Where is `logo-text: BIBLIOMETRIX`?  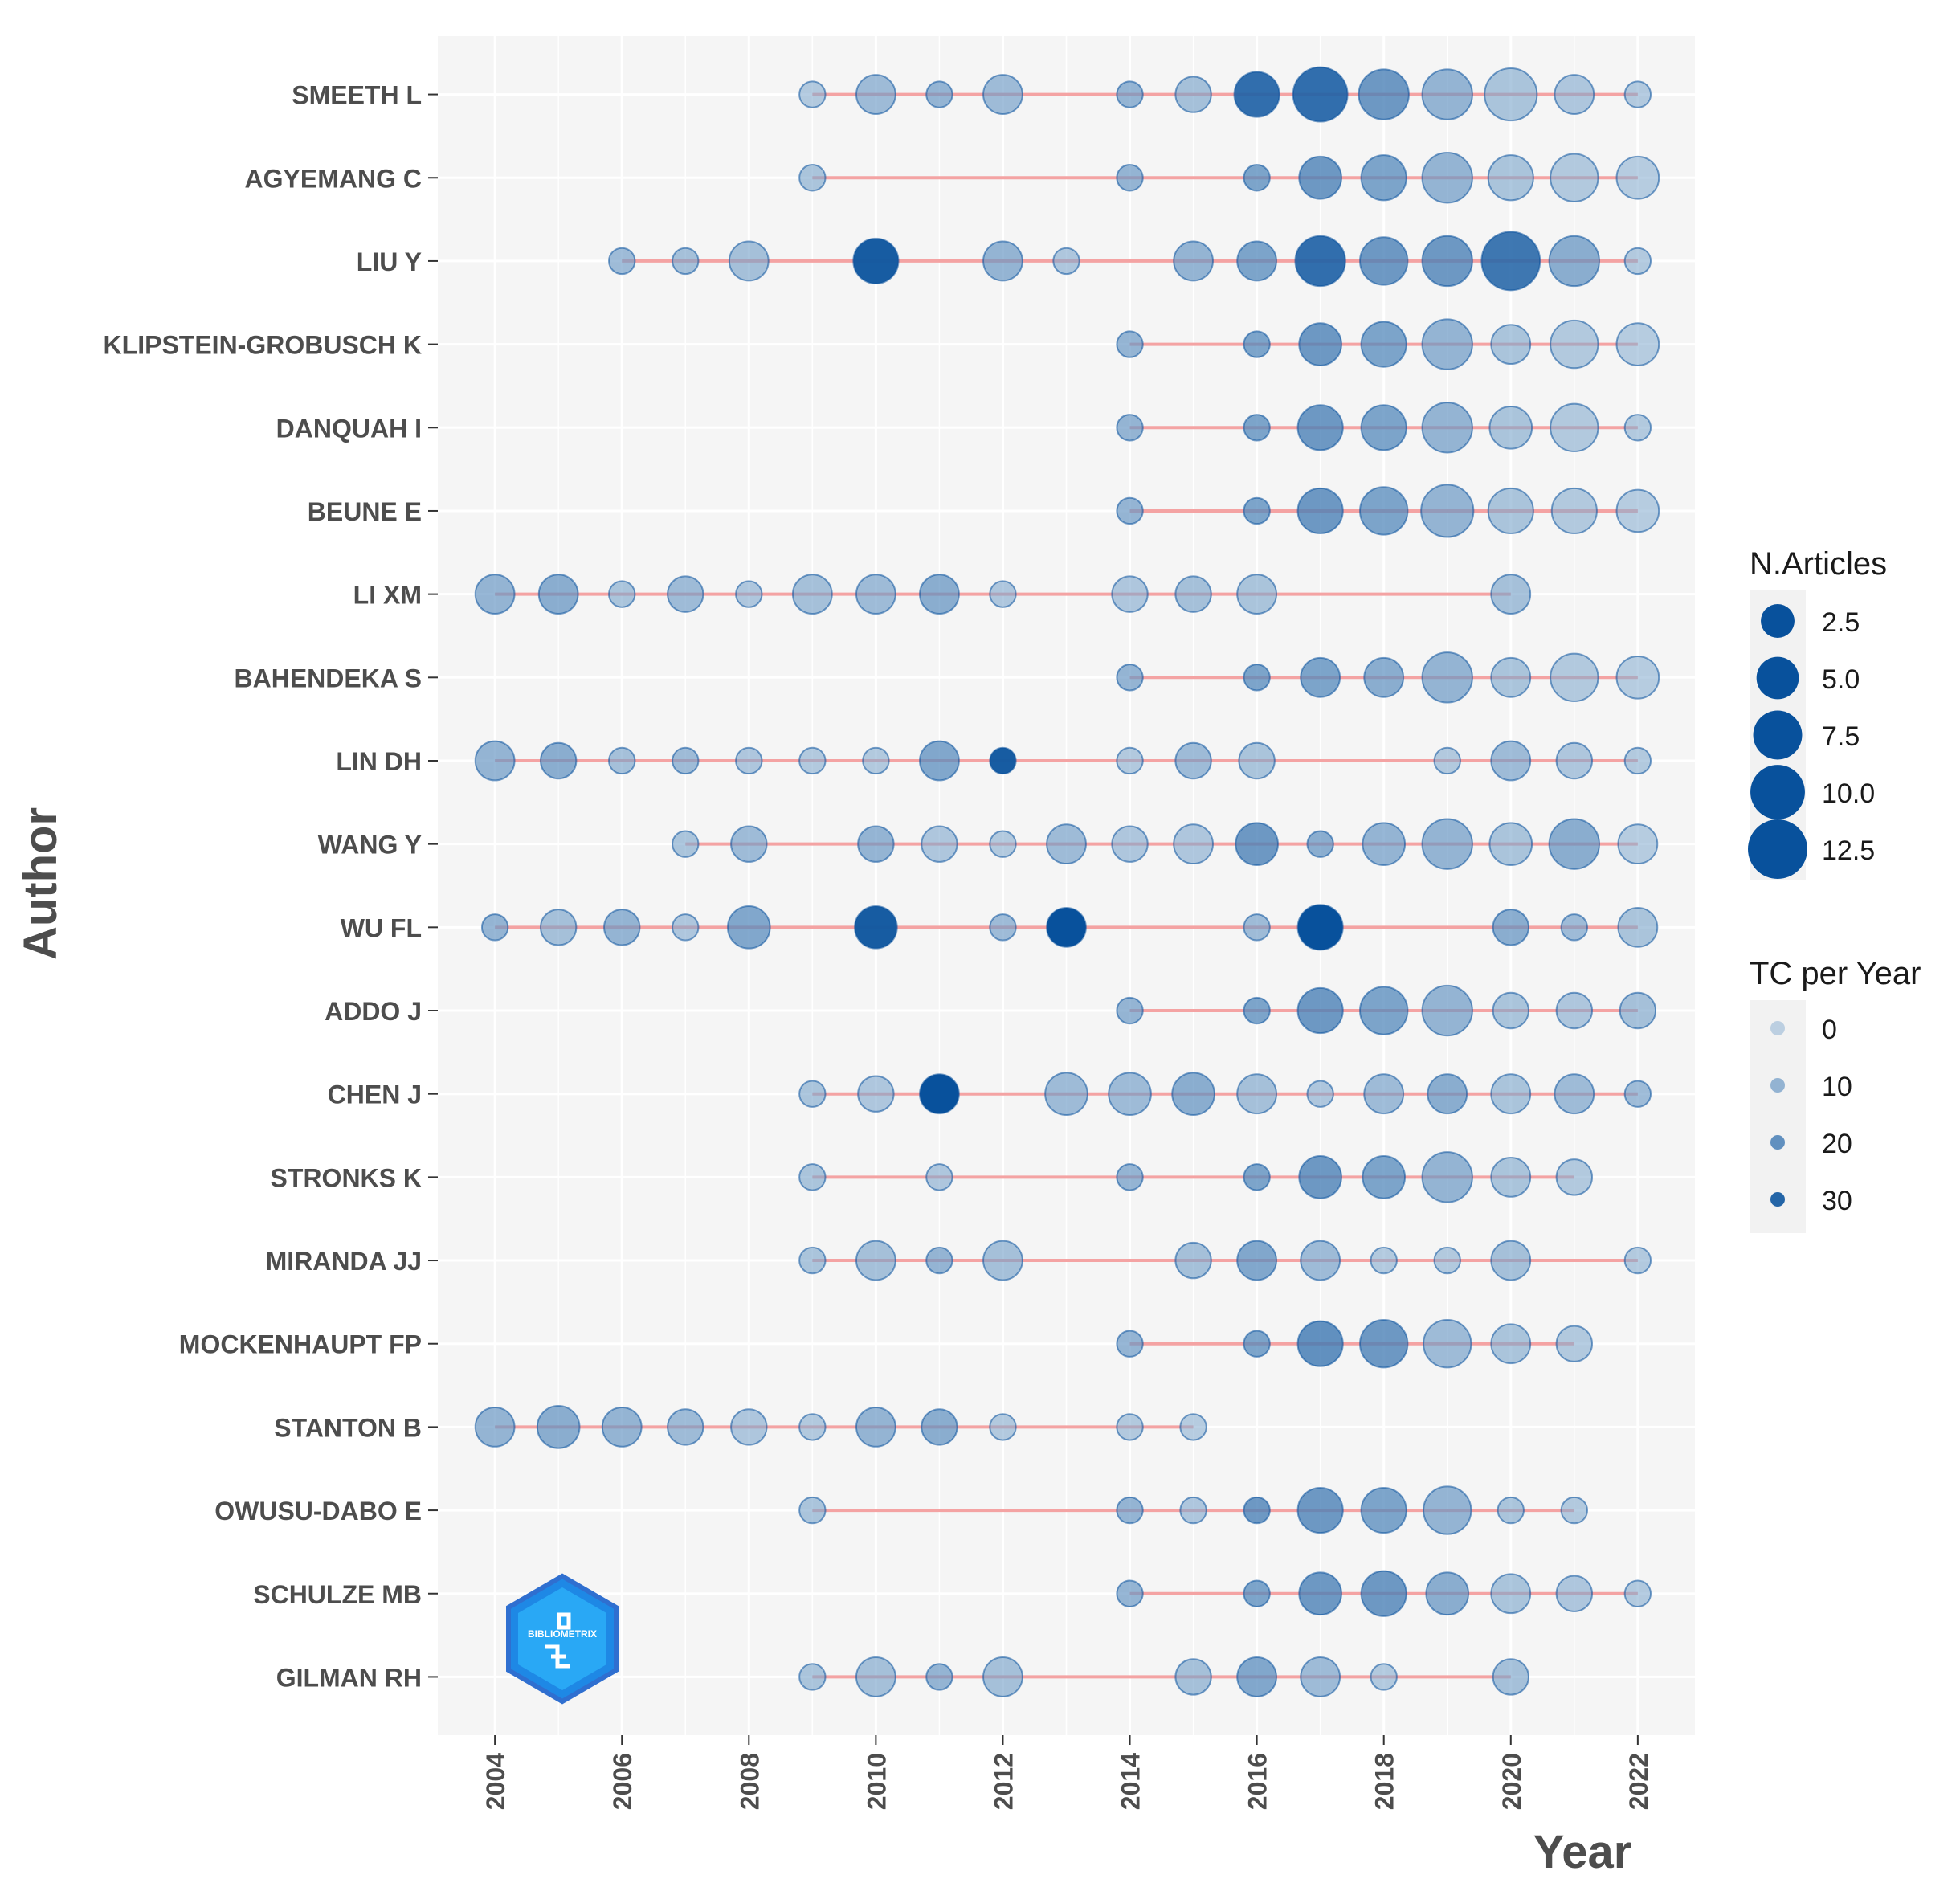 logo-text: BIBLIOMETRIX is located at coordinates (562, 1634).